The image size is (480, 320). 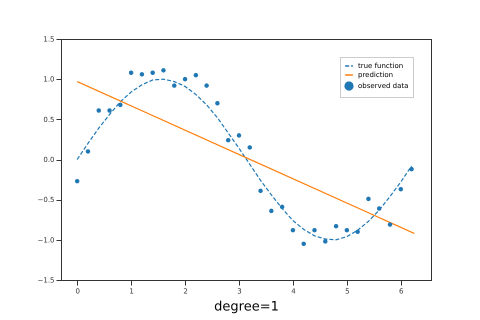 What do you see at coordinates (246, 307) in the screenshot?
I see `x-axis-title: degree=1` at bounding box center [246, 307].